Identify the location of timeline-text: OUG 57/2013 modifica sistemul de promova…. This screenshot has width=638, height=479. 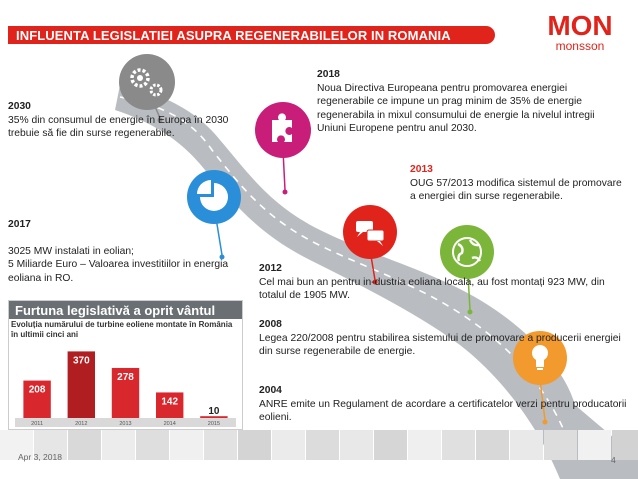
(516, 190).